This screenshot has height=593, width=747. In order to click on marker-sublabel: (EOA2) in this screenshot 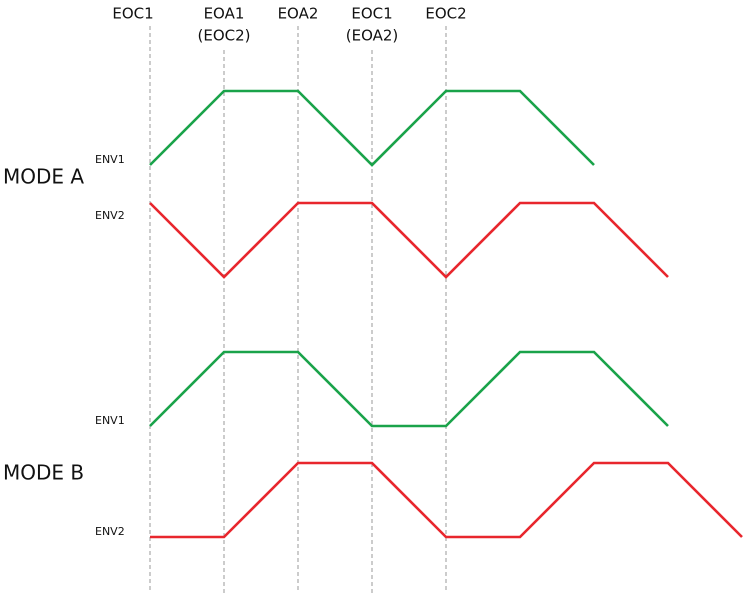, I will do `click(372, 36)`.